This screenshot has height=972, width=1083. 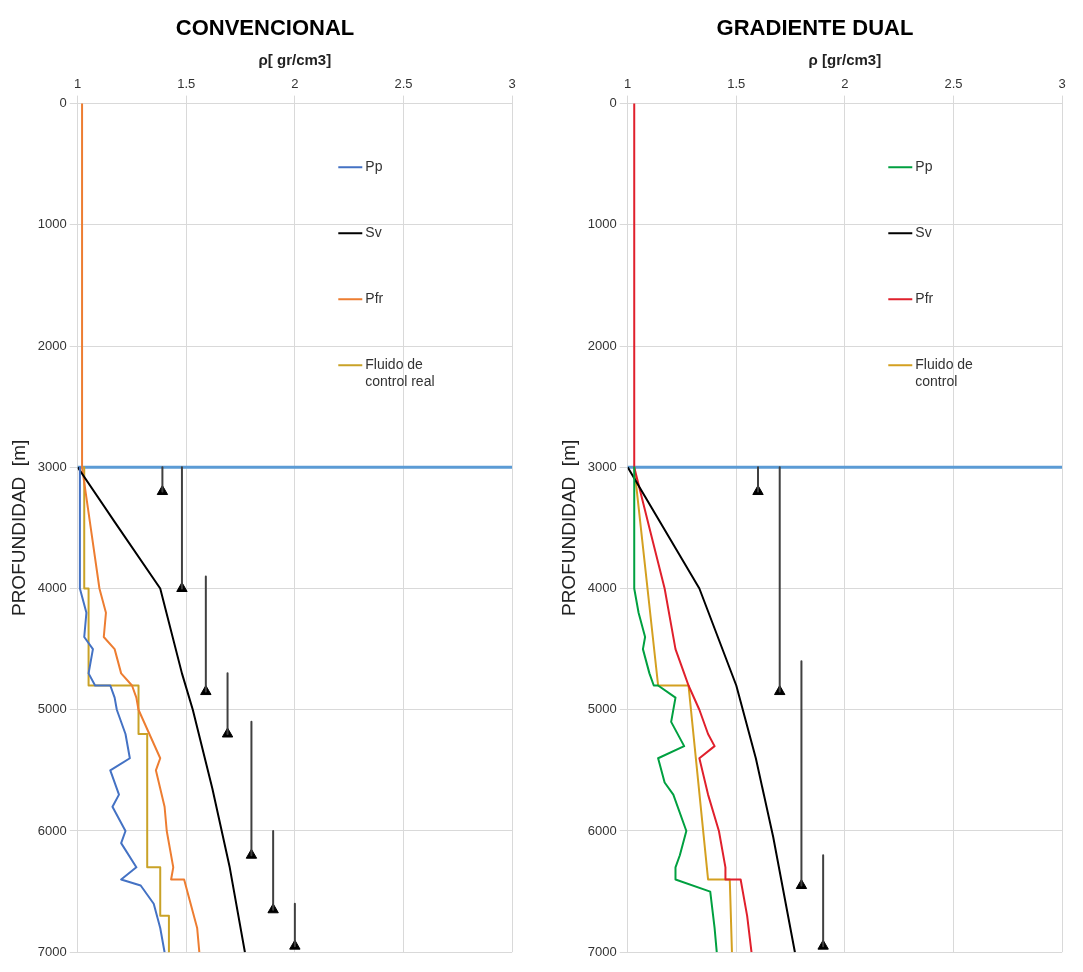 What do you see at coordinates (944, 373) in the screenshot?
I see `legend-label: Fluido de control` at bounding box center [944, 373].